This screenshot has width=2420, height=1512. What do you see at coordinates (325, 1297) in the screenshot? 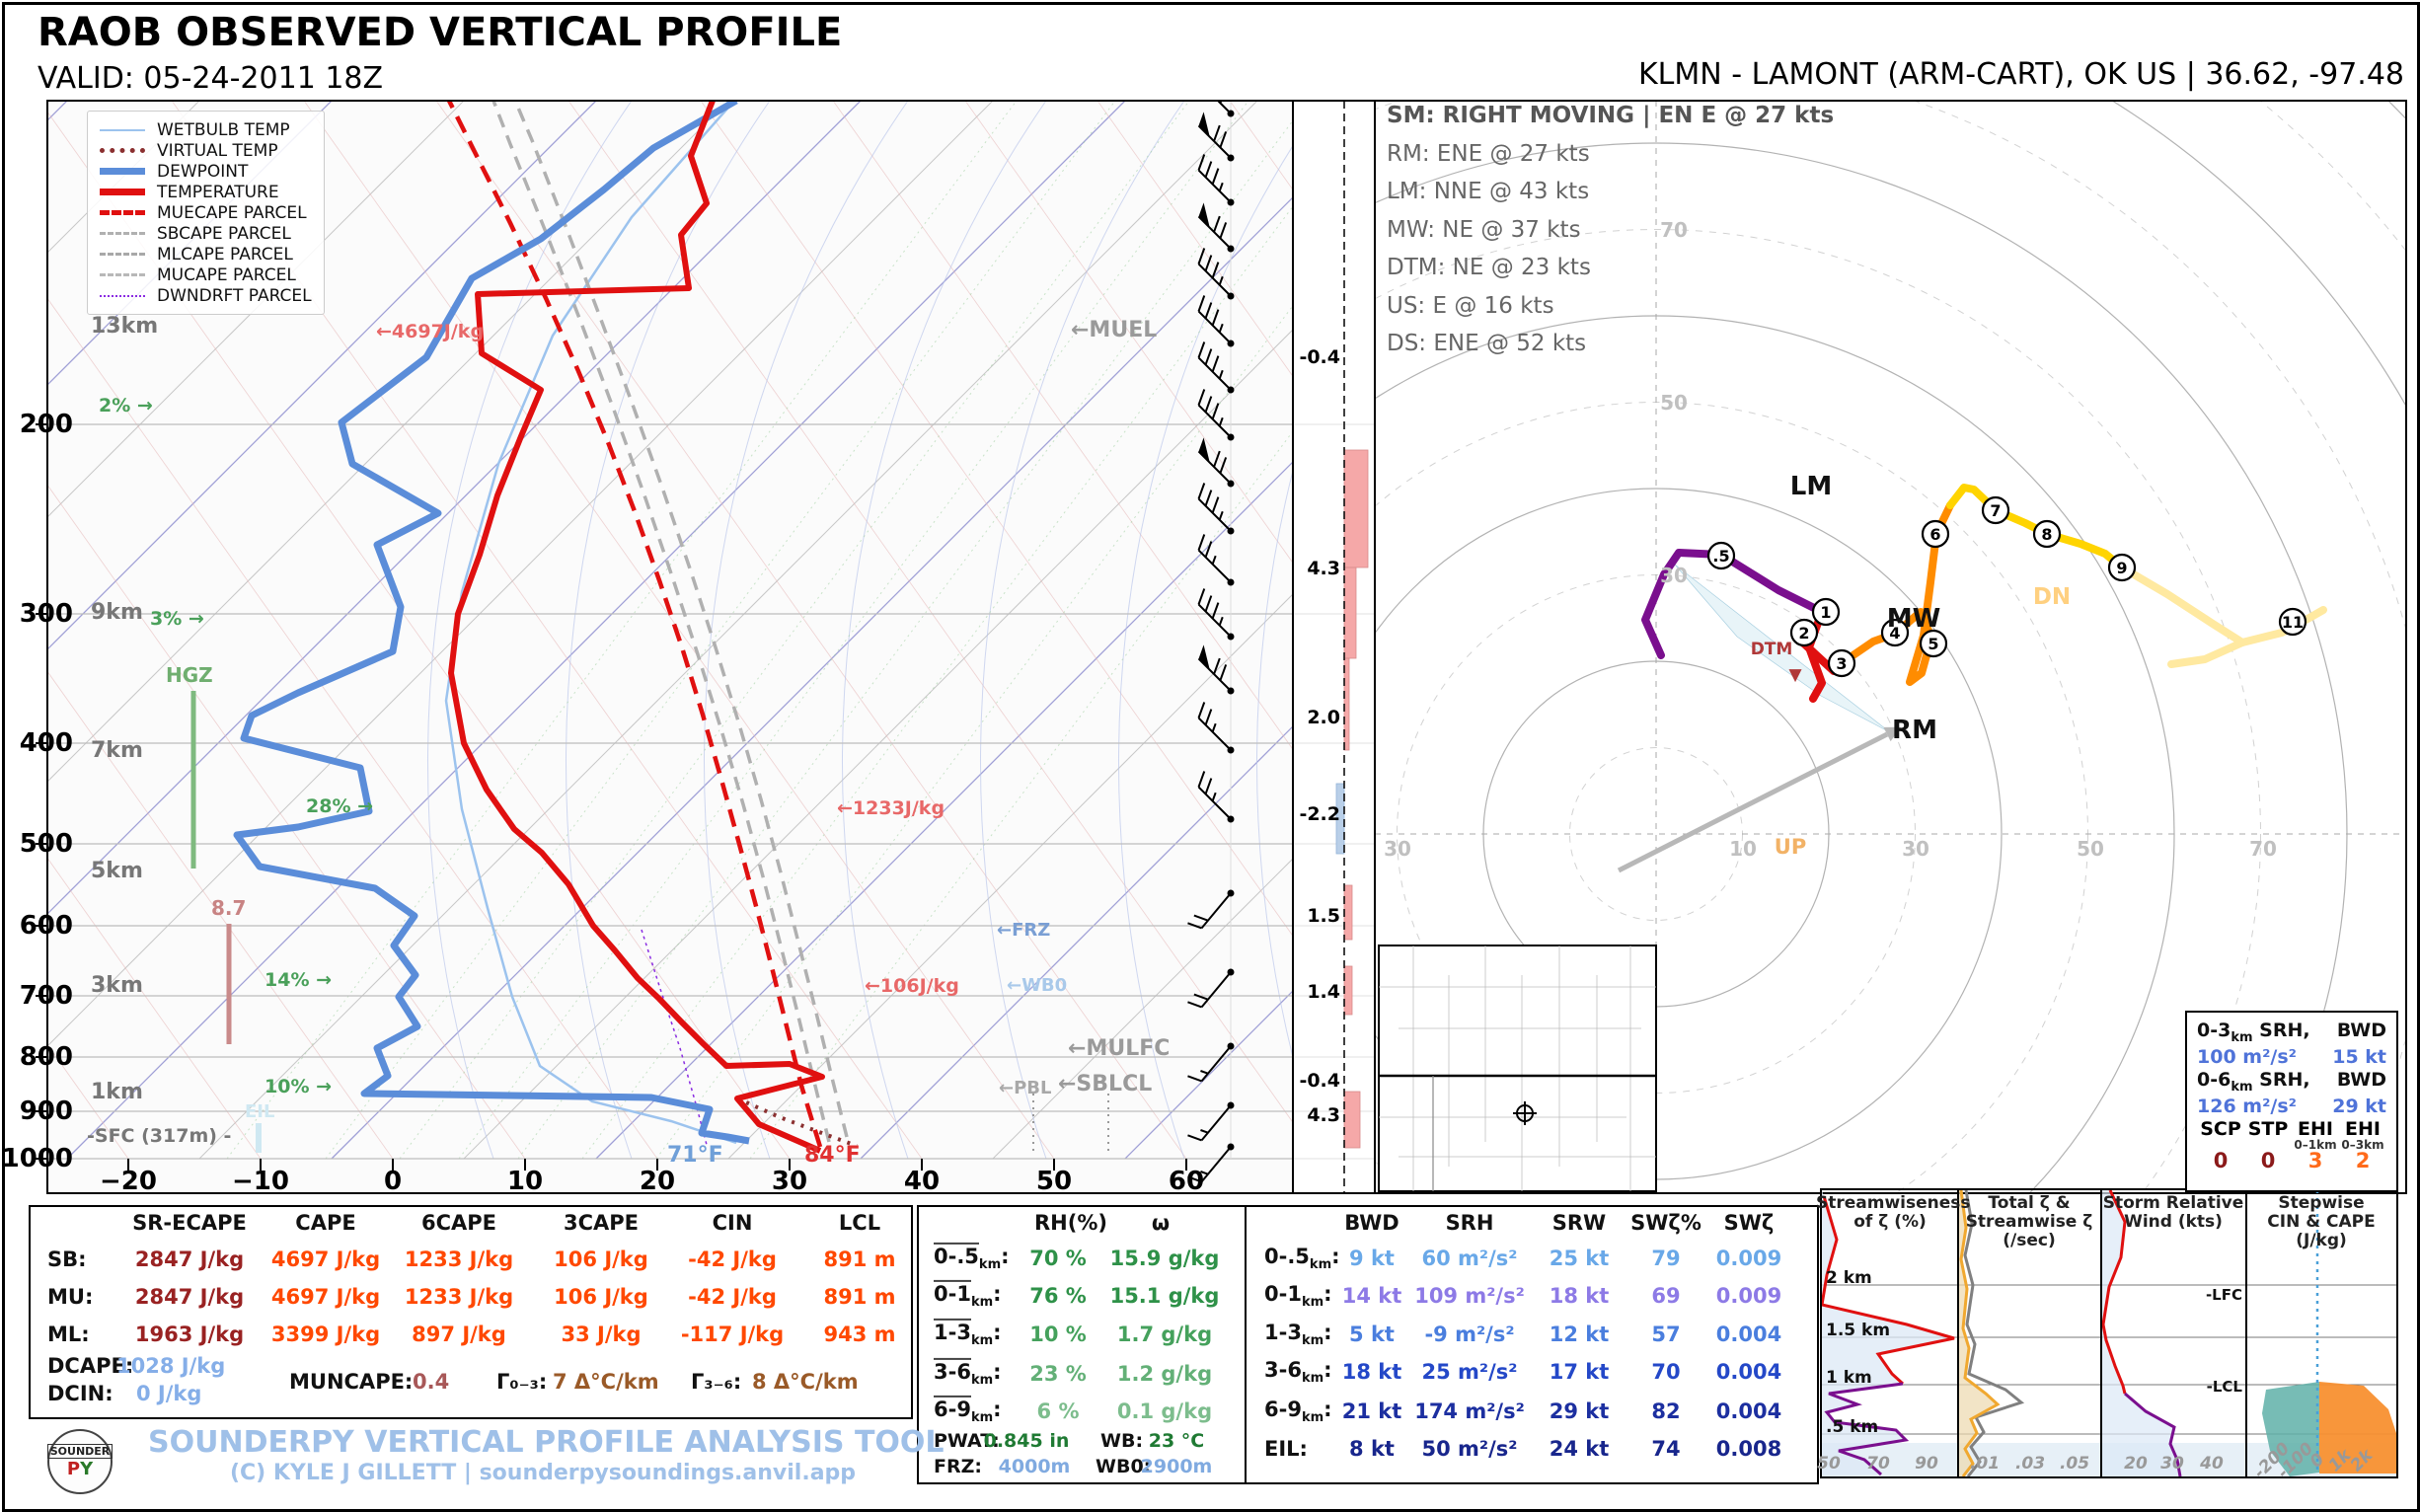
I see `thermo-value: 4697 J/kg` at bounding box center [325, 1297].